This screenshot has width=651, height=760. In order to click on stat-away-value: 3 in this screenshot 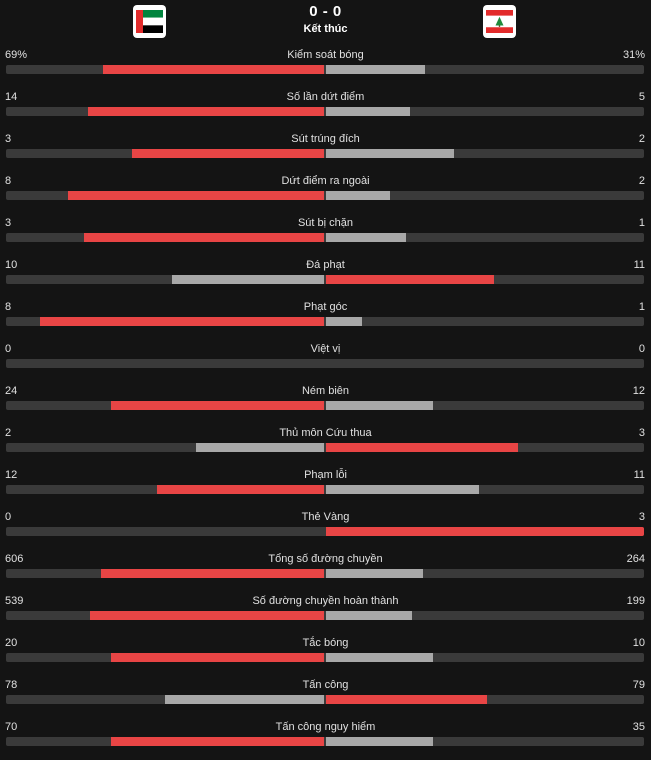, I will do `click(641, 433)`.